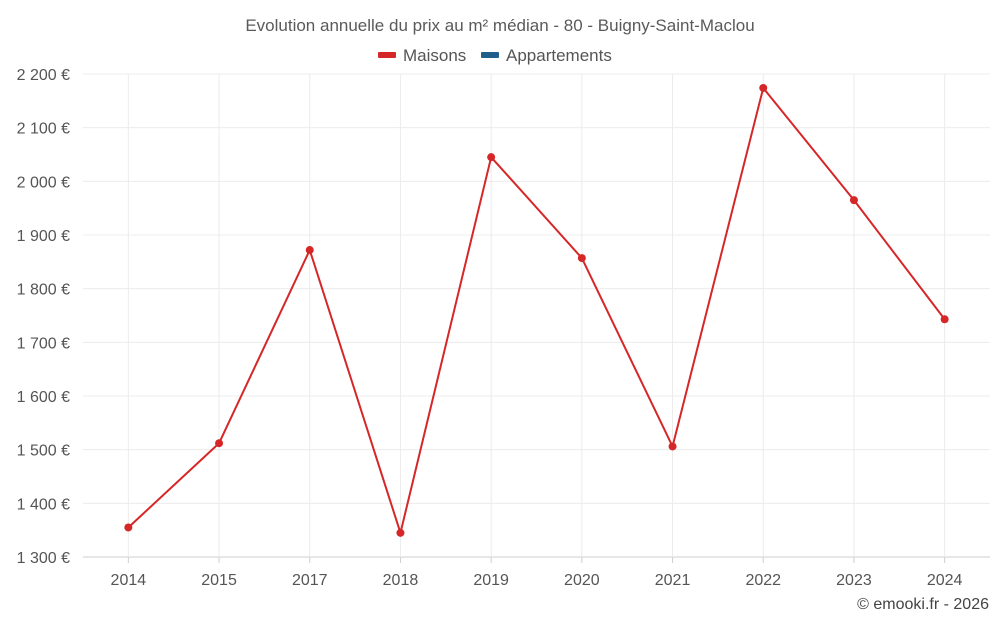  I want to click on y-tick-label: 1 700 €, so click(43, 343).